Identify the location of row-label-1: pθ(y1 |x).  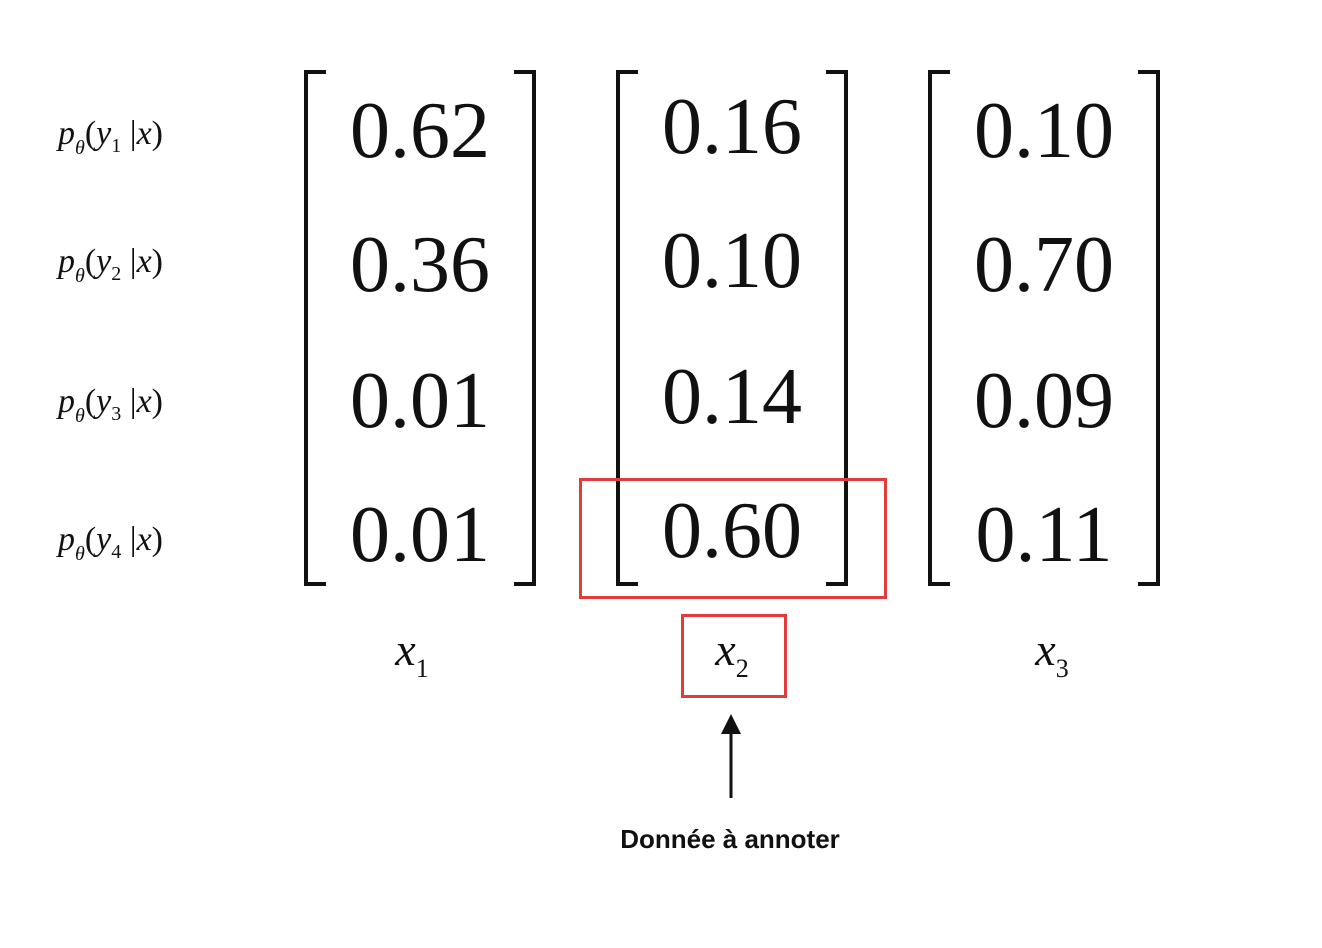
(110, 137).